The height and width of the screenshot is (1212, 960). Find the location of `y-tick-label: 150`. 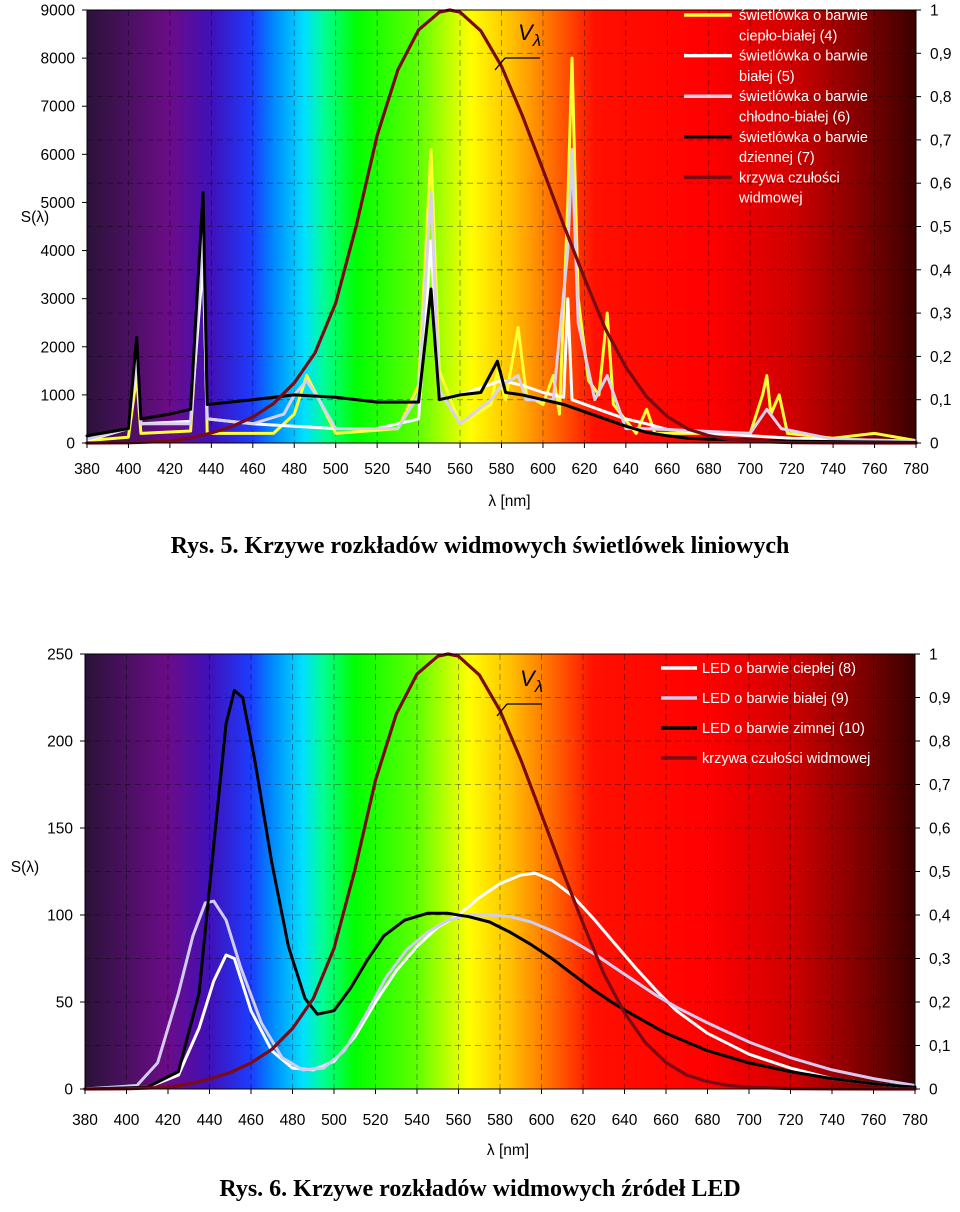

y-tick-label: 150 is located at coordinates (60, 829).